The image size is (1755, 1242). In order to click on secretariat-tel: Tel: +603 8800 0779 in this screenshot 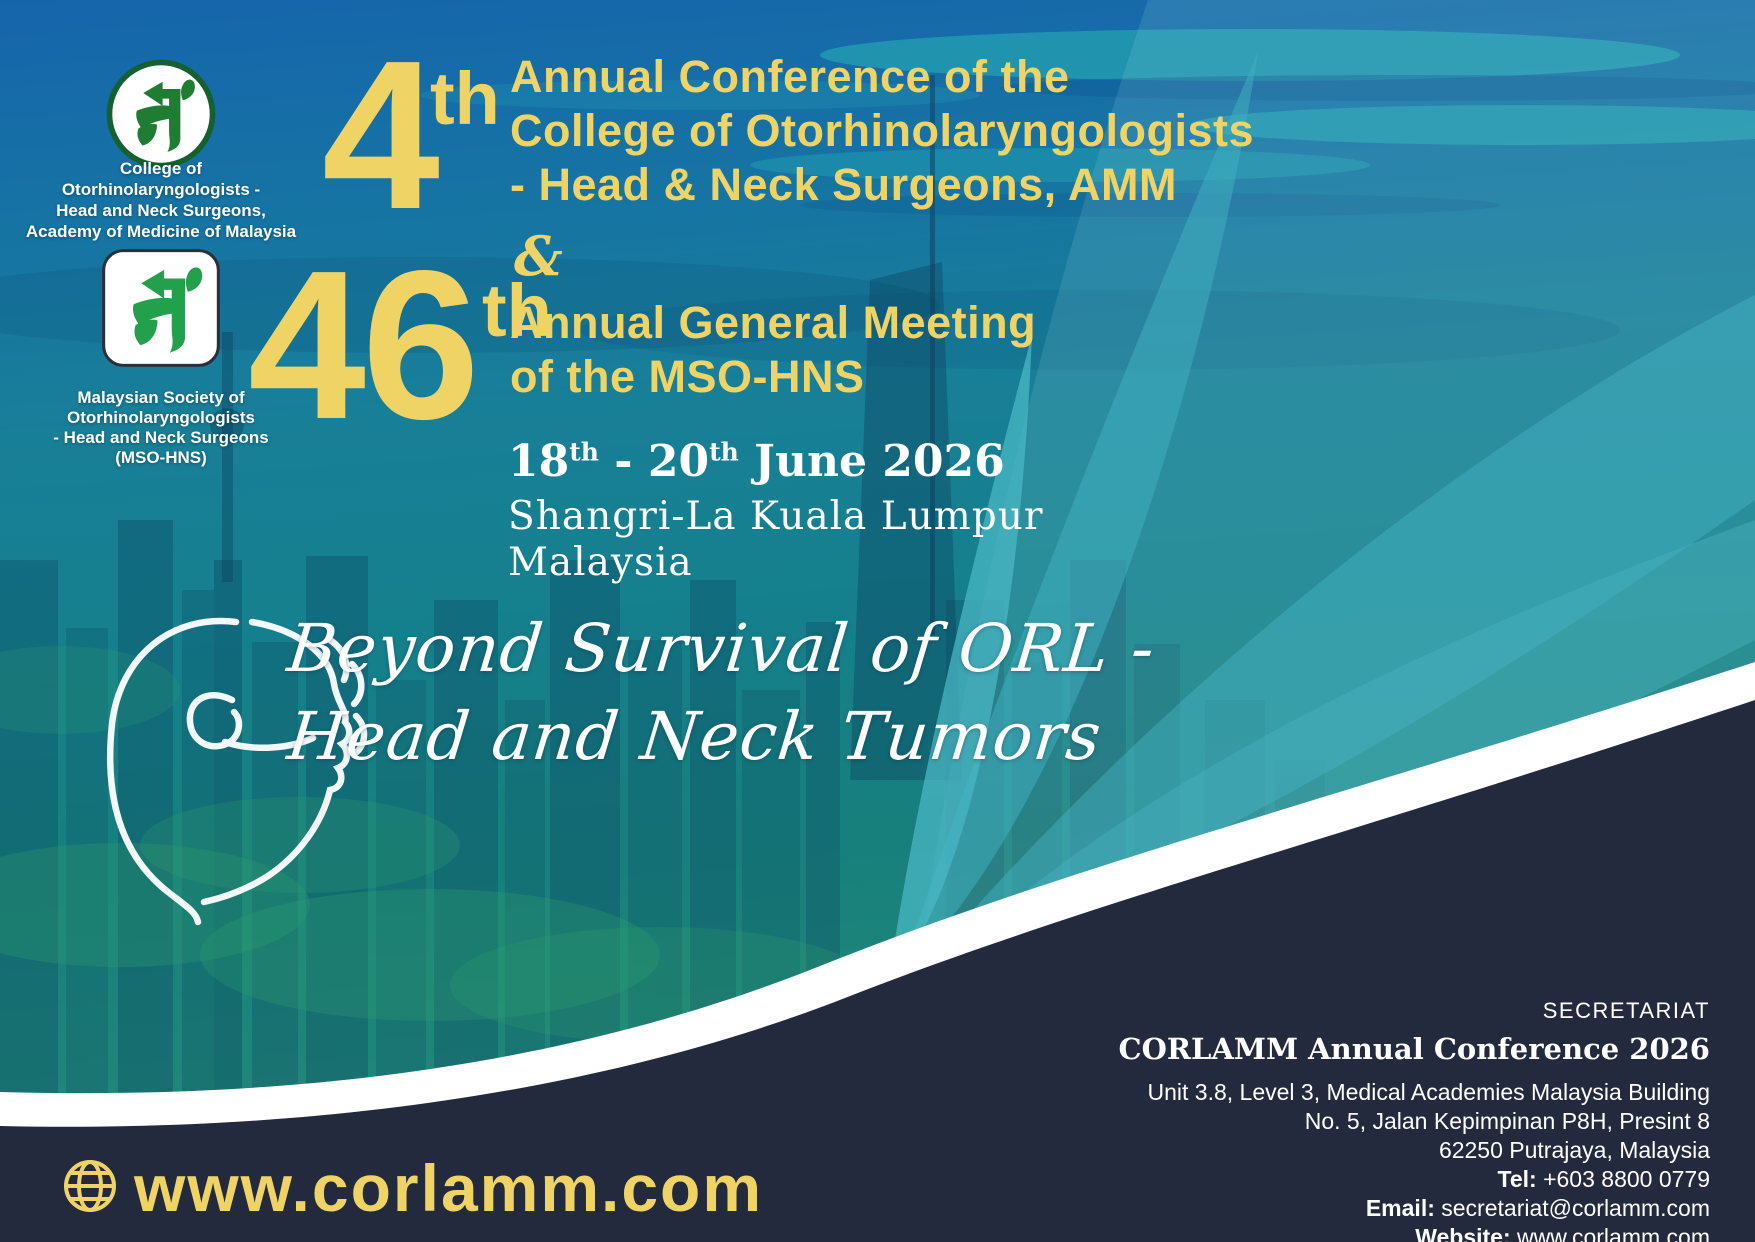, I will do `click(1604, 1179)`.